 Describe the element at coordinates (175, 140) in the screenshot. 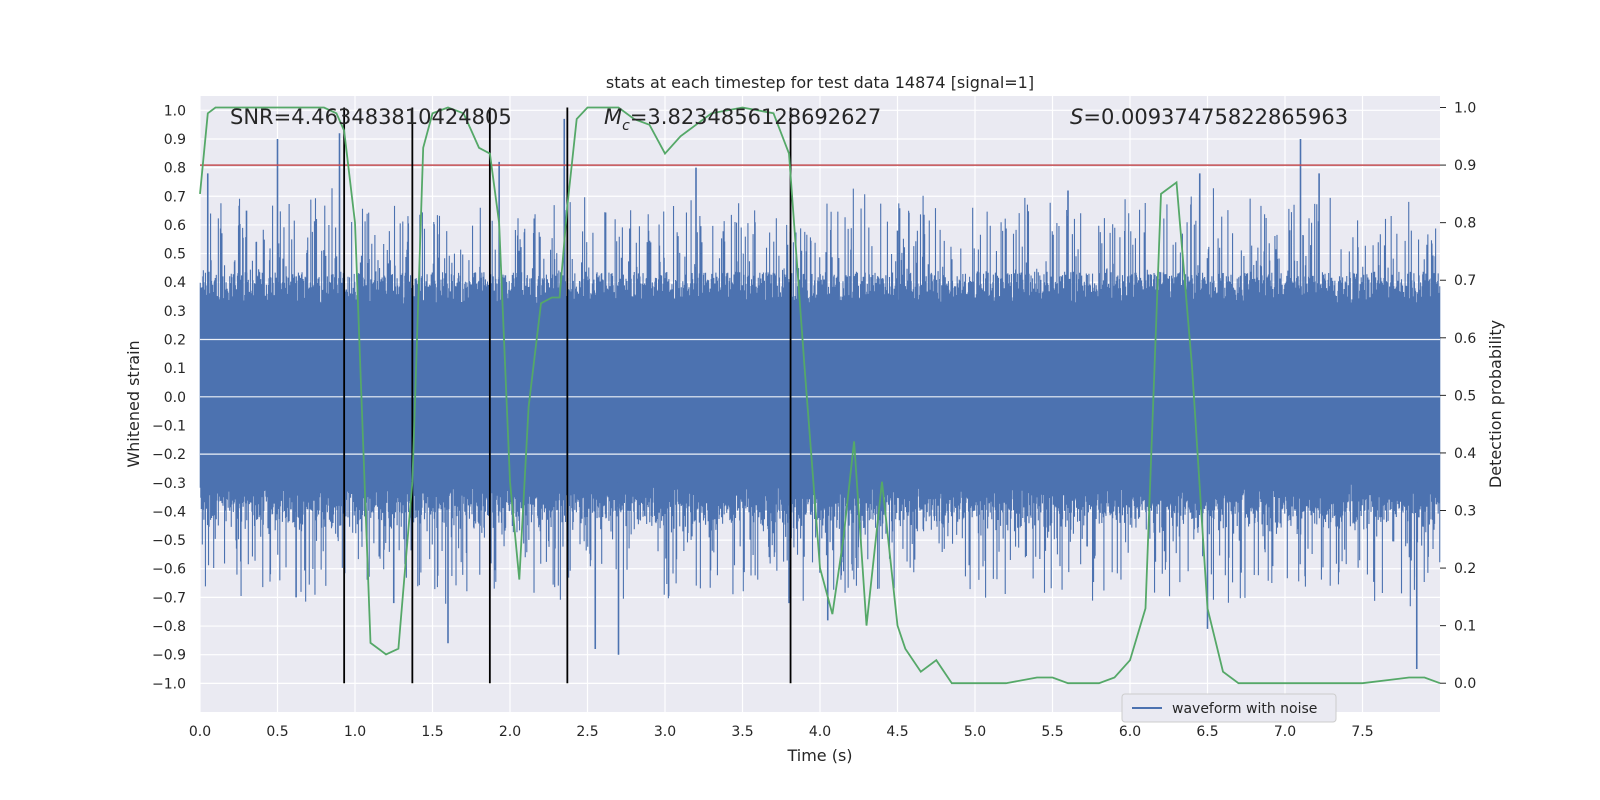

I see `y-left-tick-label: 0.9` at that location.